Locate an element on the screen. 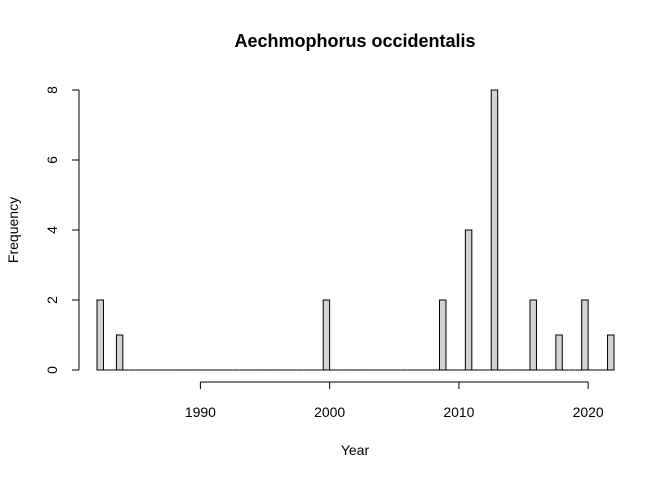 This screenshot has width=672, height=480. y-axis: 0 2 4 6 8 is located at coordinates (62, 230).